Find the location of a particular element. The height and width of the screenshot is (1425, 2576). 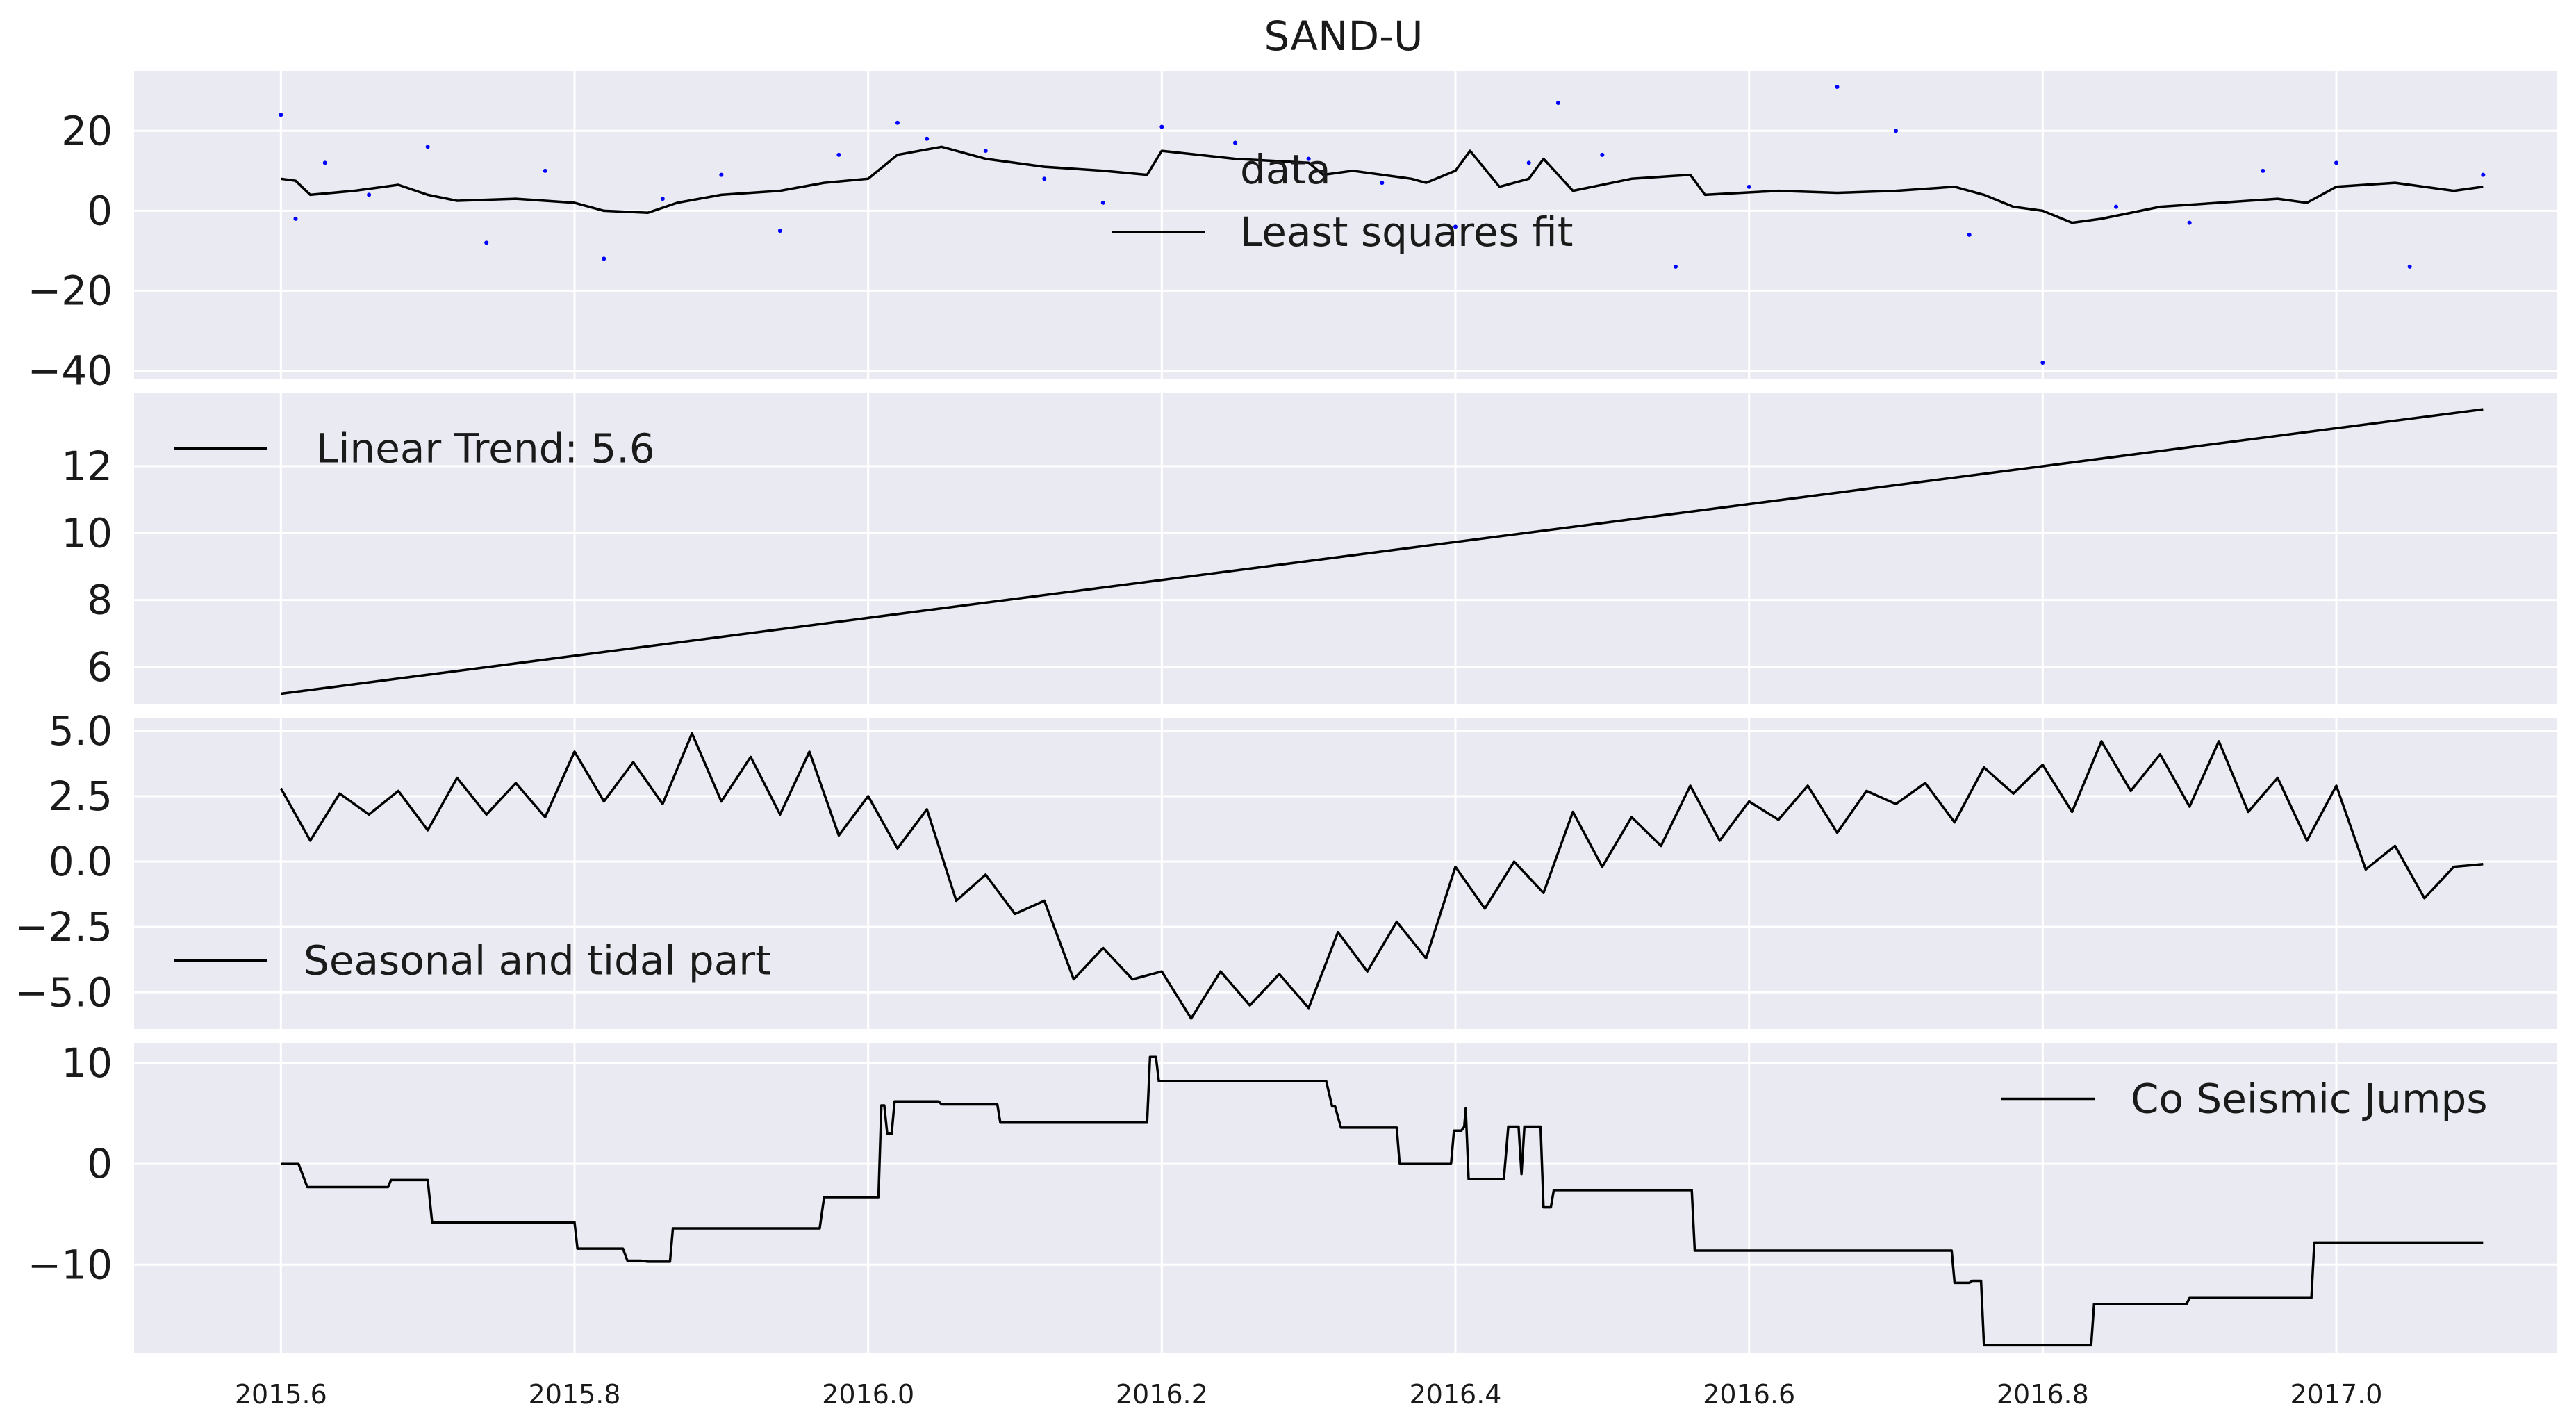

x-tick-label: 2016.8 is located at coordinates (2043, 1394).